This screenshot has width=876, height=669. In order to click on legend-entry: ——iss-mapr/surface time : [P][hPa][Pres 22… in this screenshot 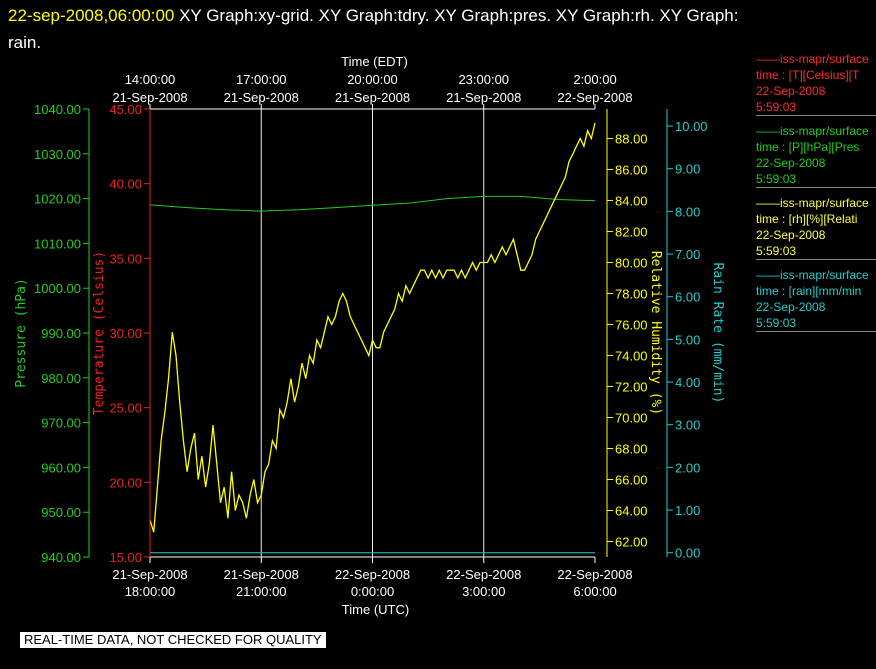, I will do `click(816, 155)`.